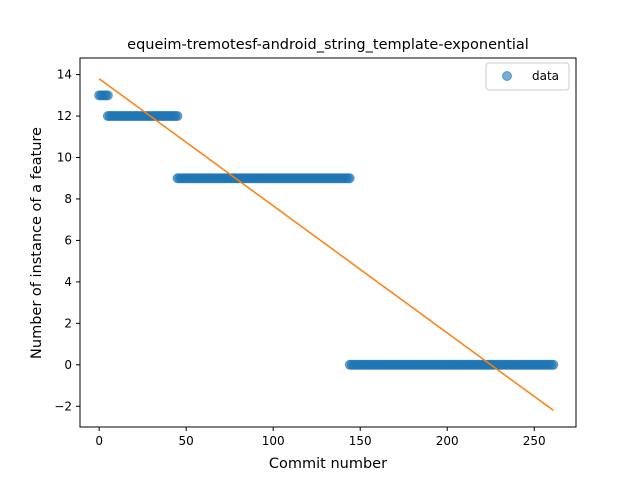 The width and height of the screenshot is (640, 480). Describe the element at coordinates (99, 441) in the screenshot. I see `x-tick-label: 0` at that location.